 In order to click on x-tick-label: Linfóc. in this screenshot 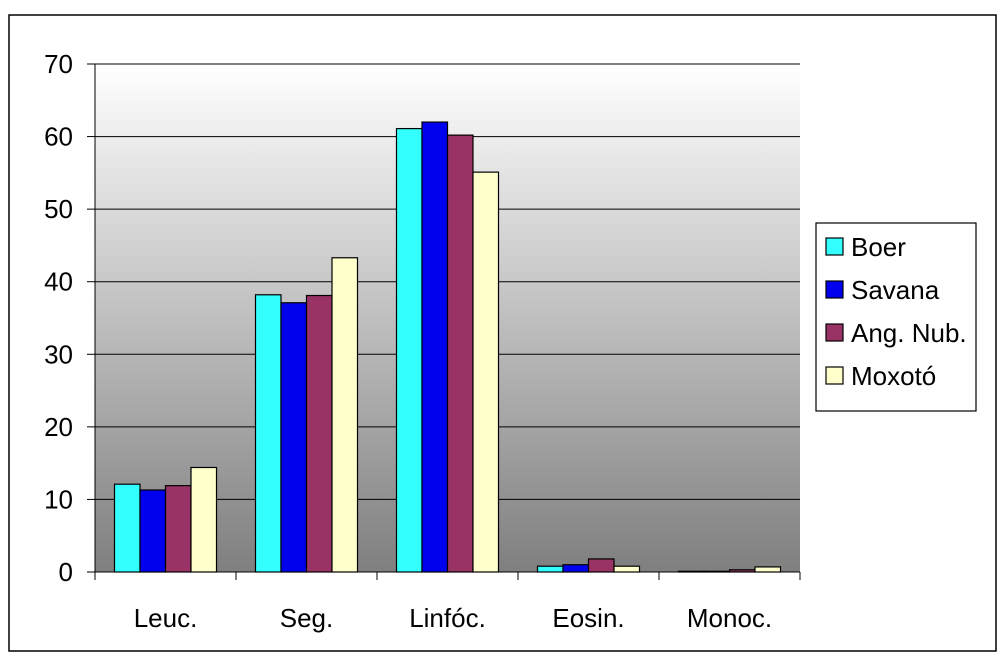, I will do `click(447, 618)`.